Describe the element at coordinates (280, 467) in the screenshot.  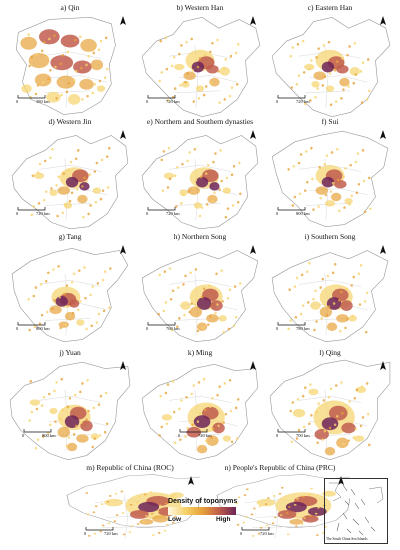
I see `panel-title: n) People's Republic of China (PRC)` at that location.